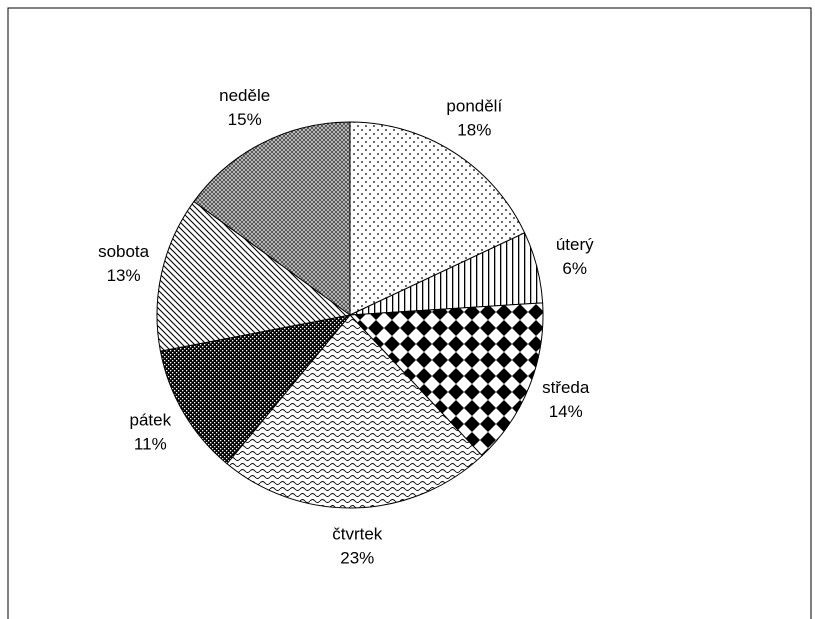 The image size is (815, 619). I want to click on slice-label: středa, so click(566, 387).